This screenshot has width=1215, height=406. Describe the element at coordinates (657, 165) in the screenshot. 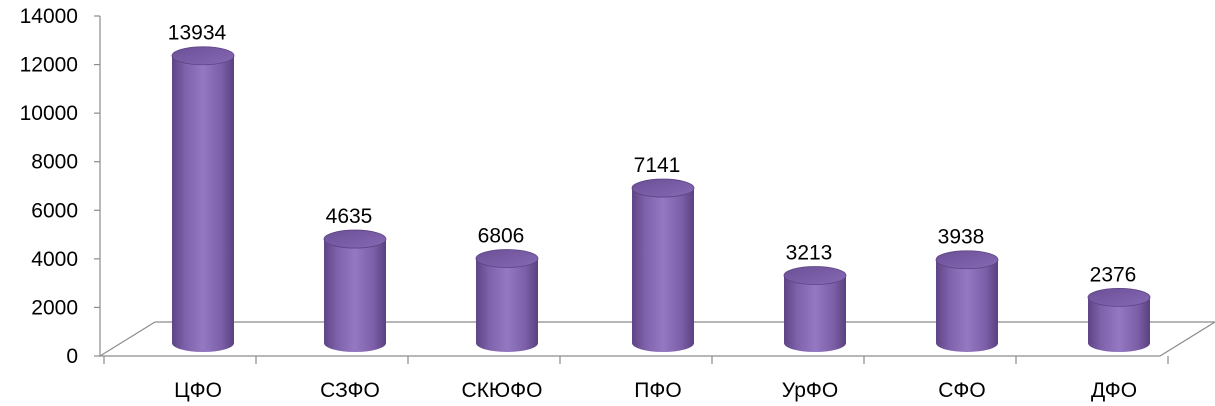

I see `data-label: 7141` at that location.